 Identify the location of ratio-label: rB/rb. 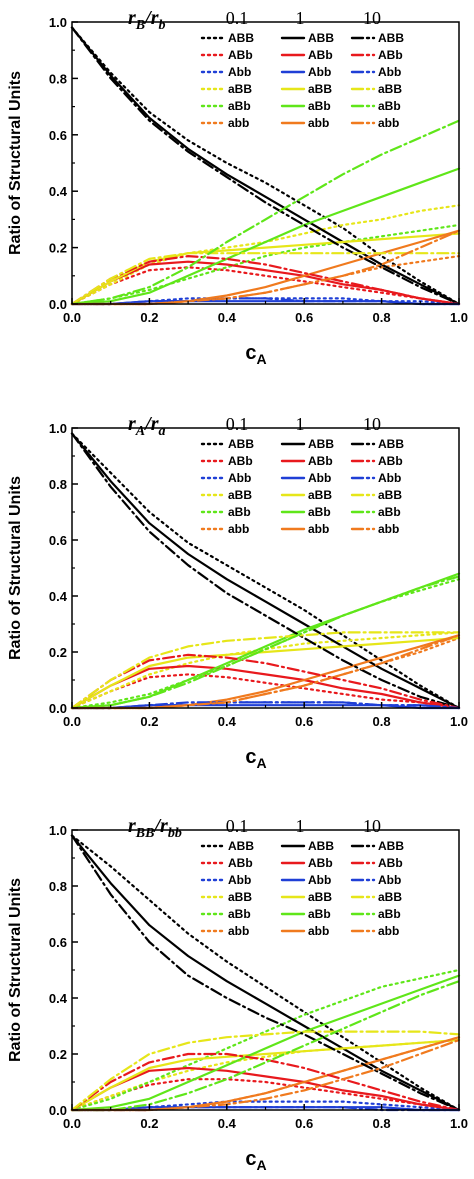
(147, 20).